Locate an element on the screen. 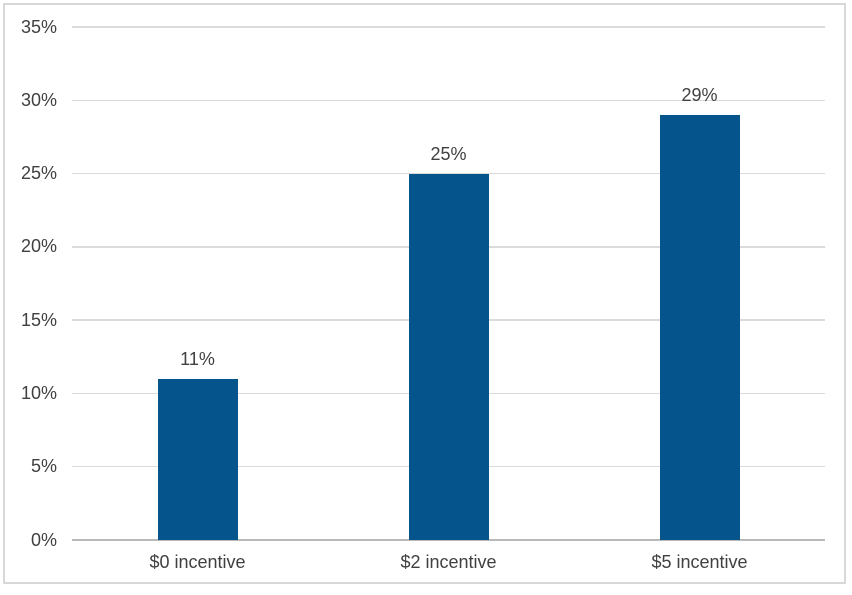 Image resolution: width=852 pixels, height=595 pixels. bar-value-label: 11% is located at coordinates (197, 358).